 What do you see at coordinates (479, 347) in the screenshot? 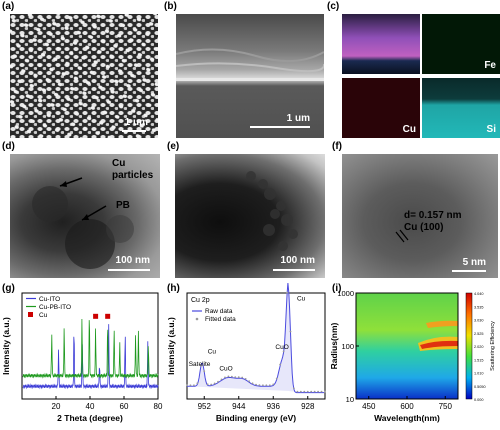
I see `colorbar-tick-label: 2.020` at bounding box center [479, 347].